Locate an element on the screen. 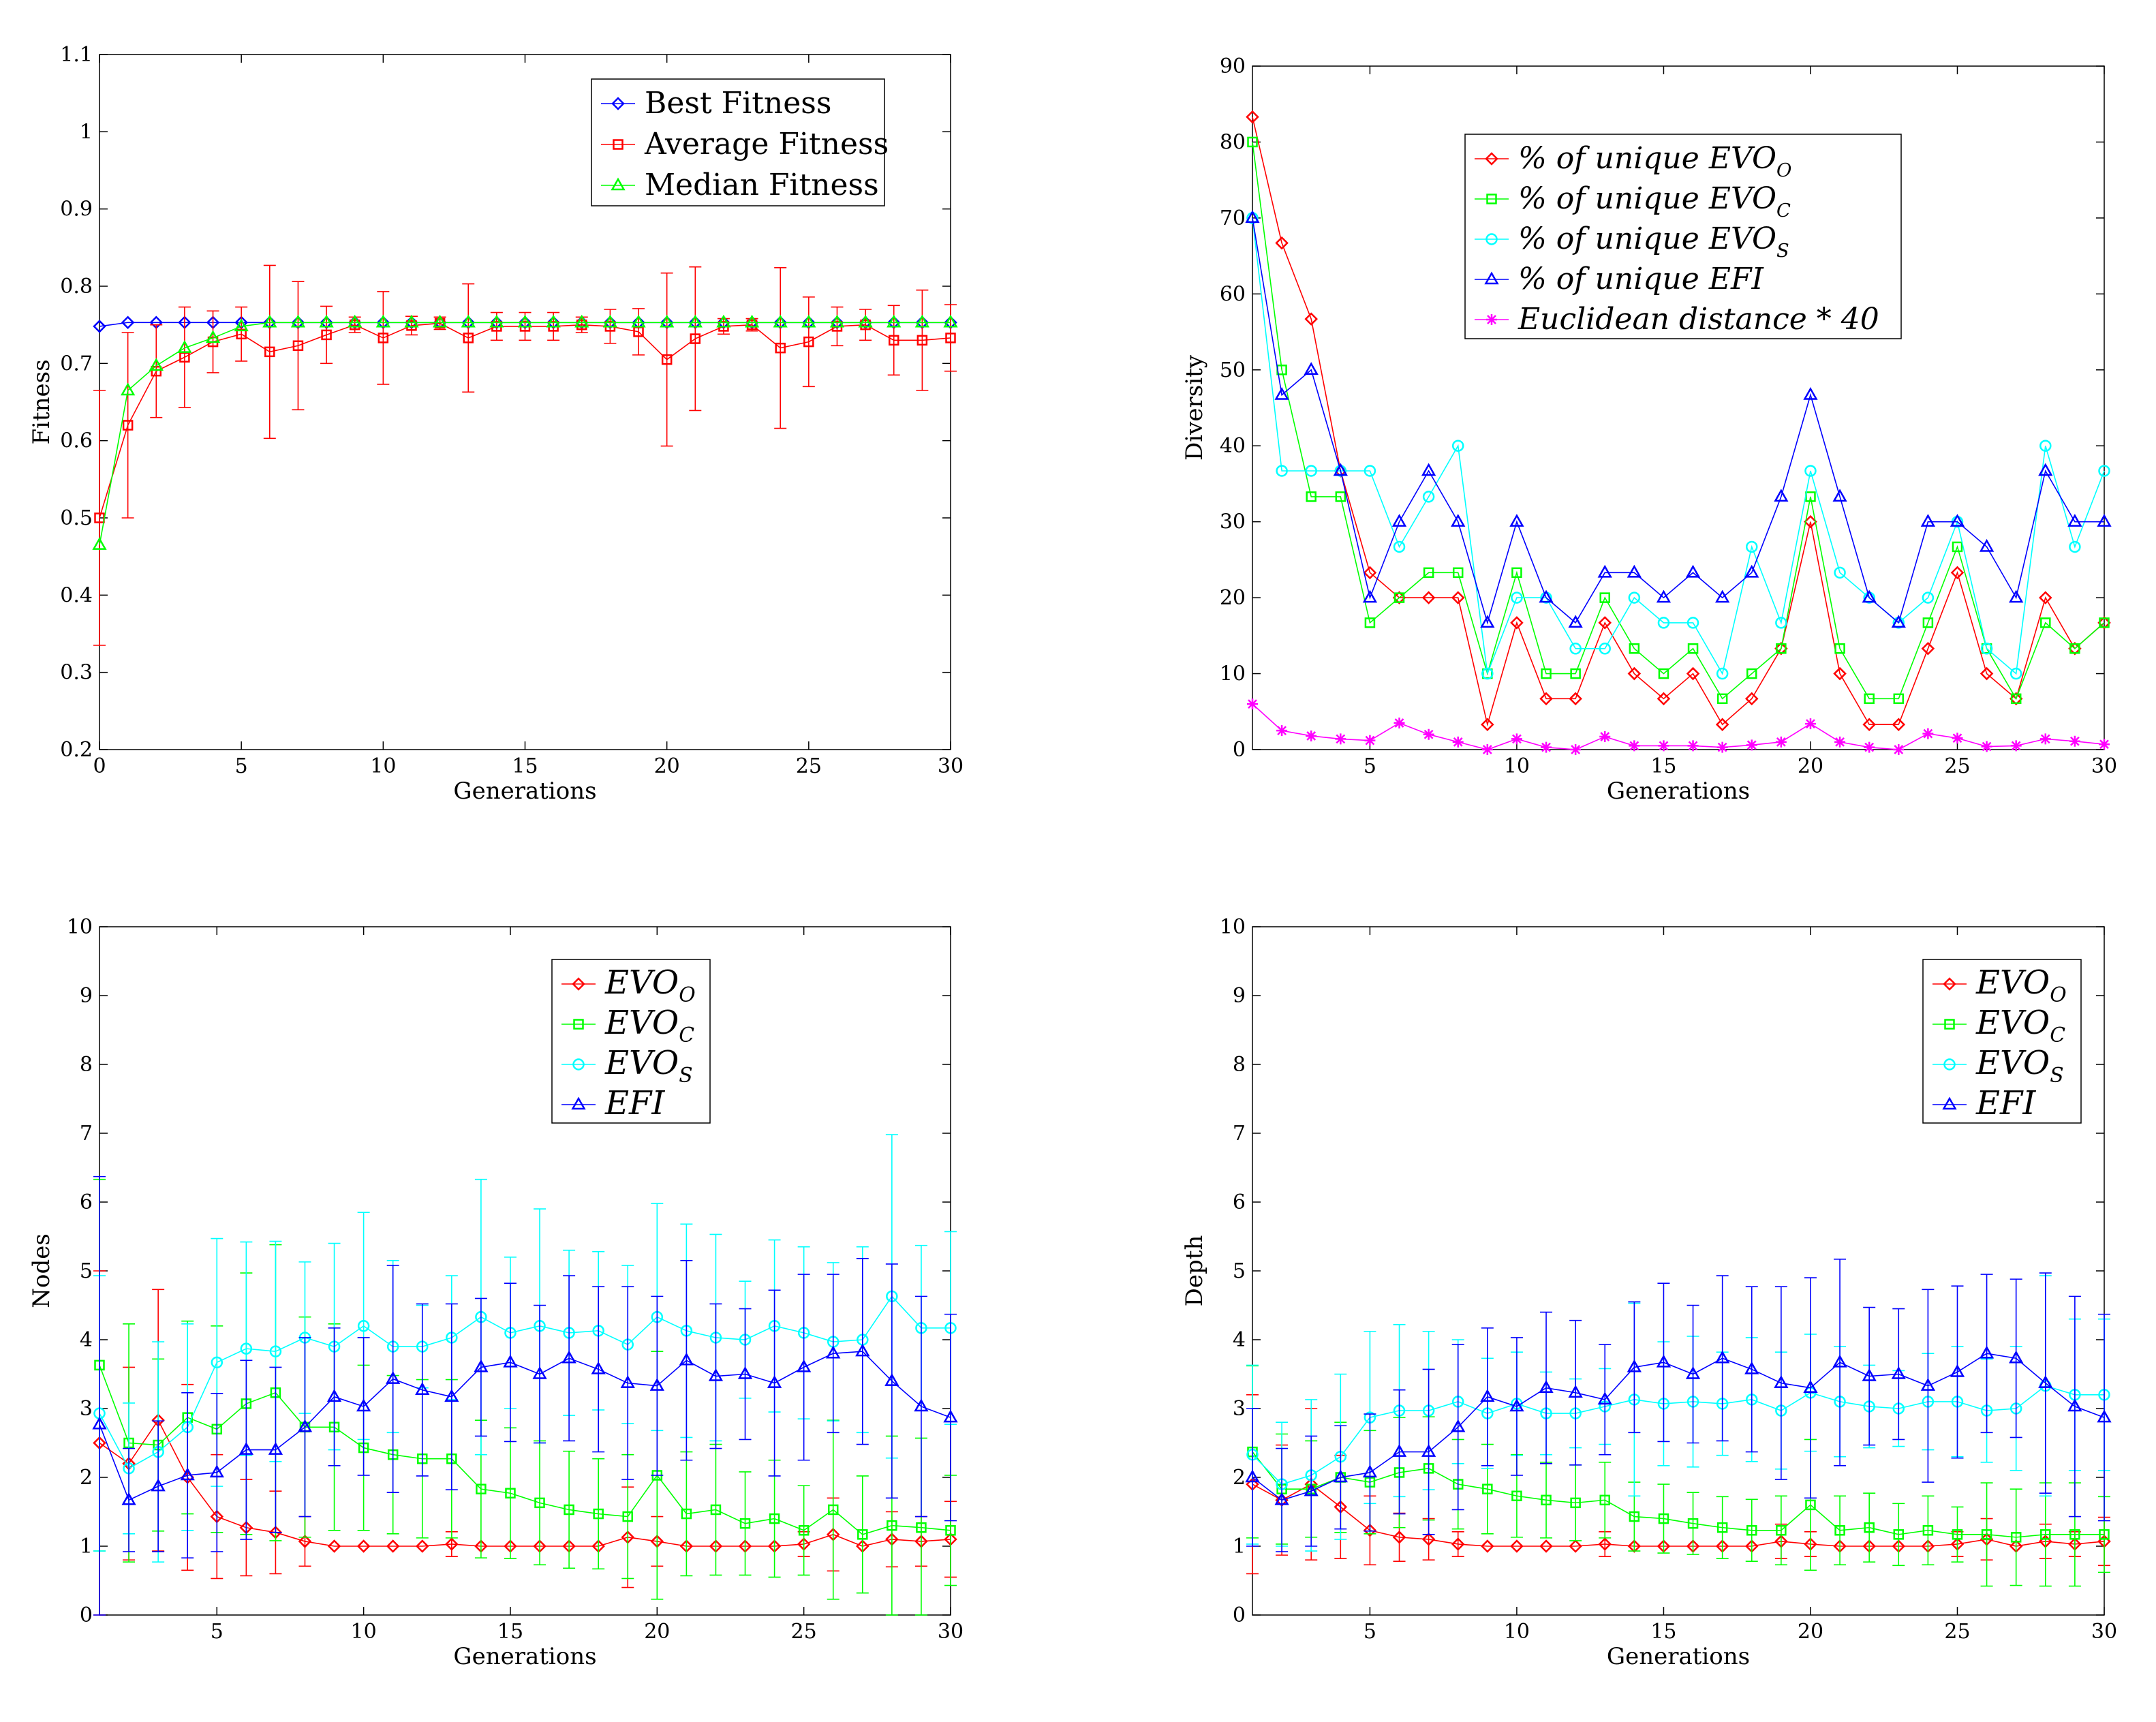 The width and height of the screenshot is (2156, 1722). y-tick-label: 1 is located at coordinates (86, 1547).